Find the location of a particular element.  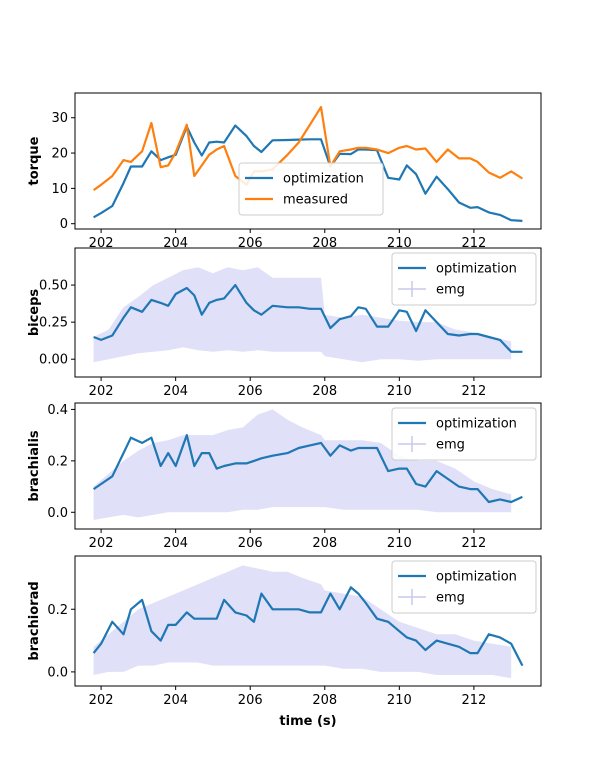

y-tick-label: 20 is located at coordinates (59, 154).